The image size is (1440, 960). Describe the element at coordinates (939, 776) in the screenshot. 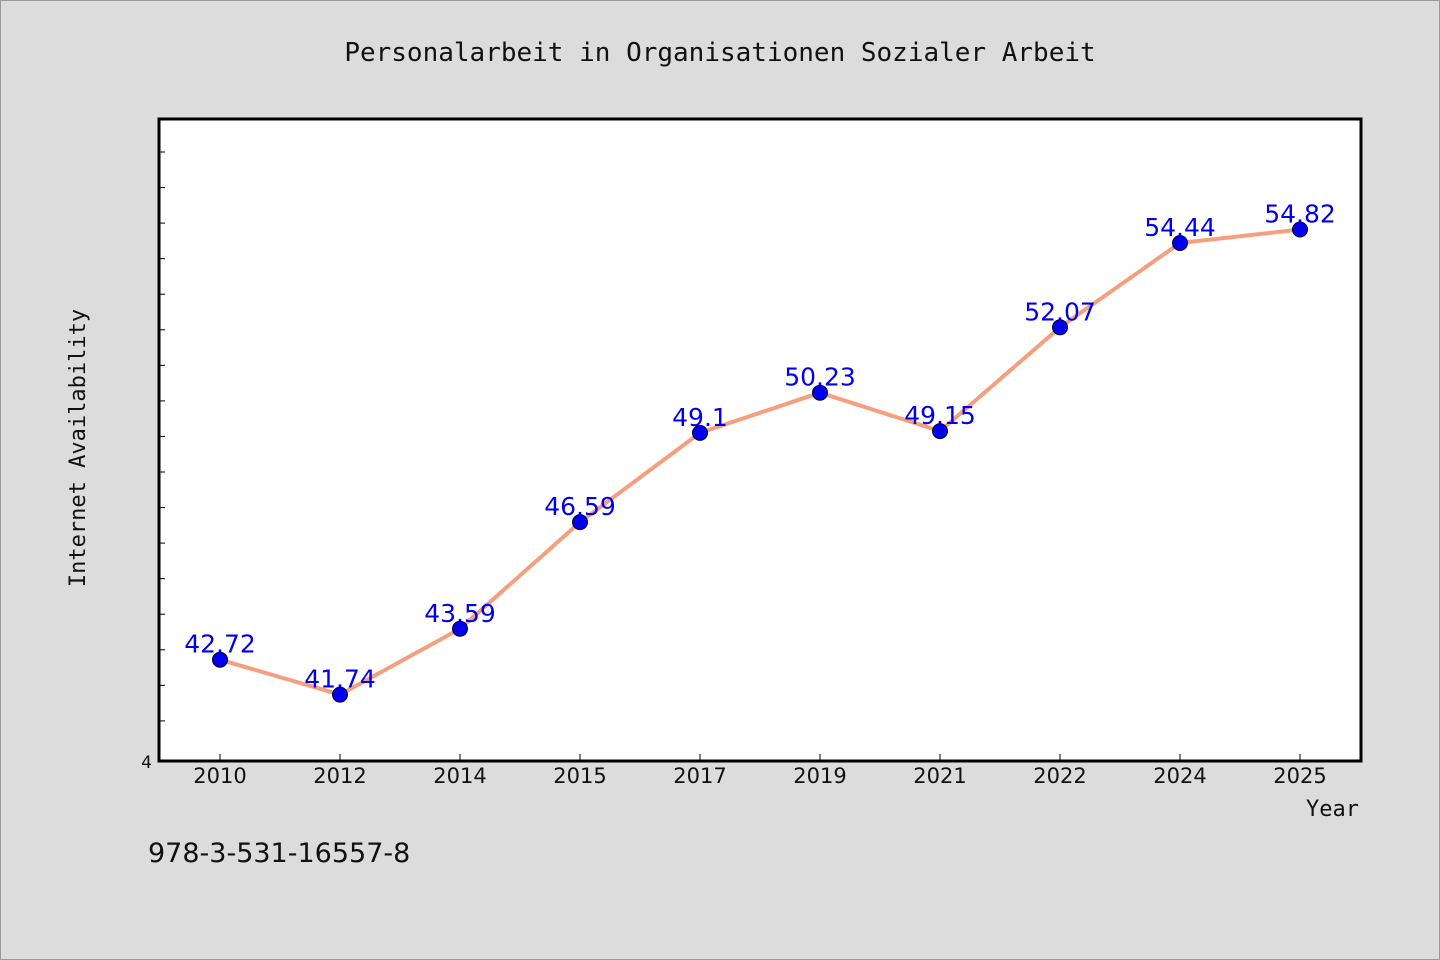

I see `x-tick-label: 2021` at that location.